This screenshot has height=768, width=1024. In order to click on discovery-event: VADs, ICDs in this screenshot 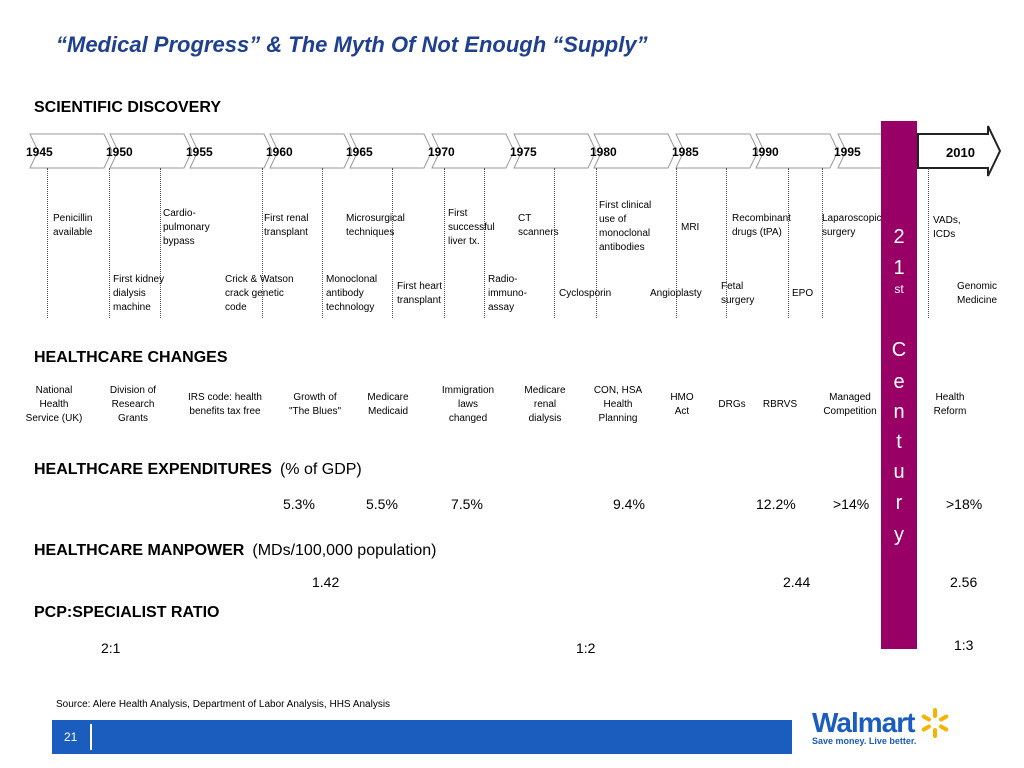, I will do `click(947, 227)`.